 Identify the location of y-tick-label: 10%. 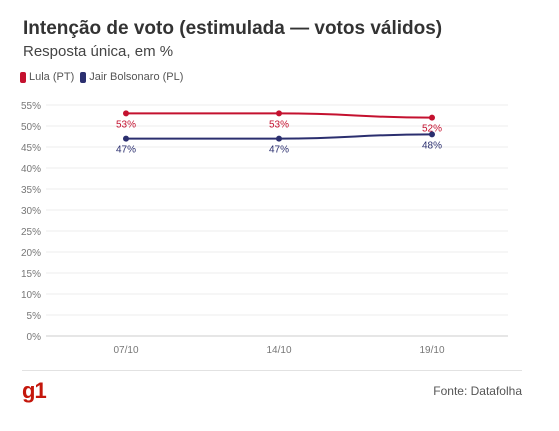
(31, 295).